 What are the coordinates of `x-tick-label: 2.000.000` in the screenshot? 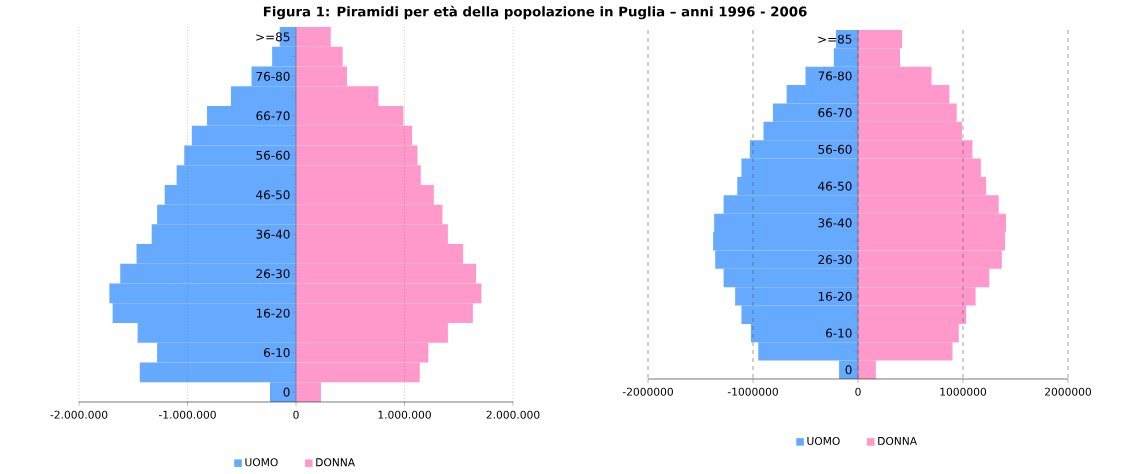 It's located at (513, 414).